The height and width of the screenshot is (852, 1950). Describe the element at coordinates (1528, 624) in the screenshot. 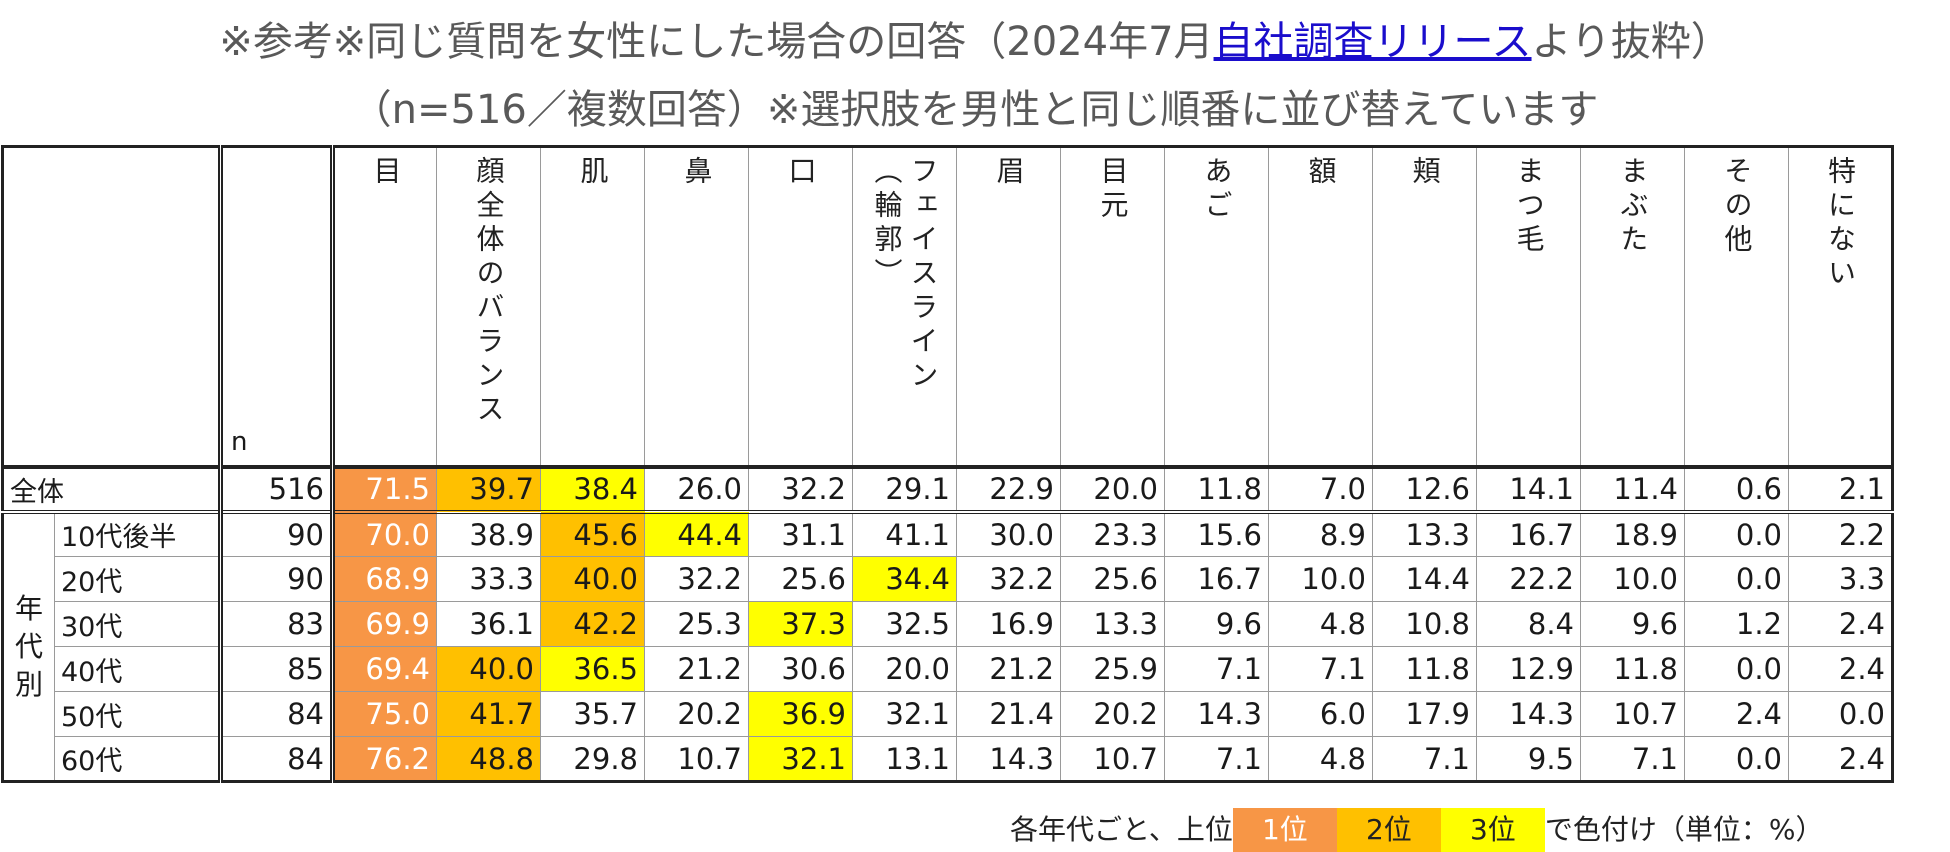

I see `value-cell: 8.4` at that location.